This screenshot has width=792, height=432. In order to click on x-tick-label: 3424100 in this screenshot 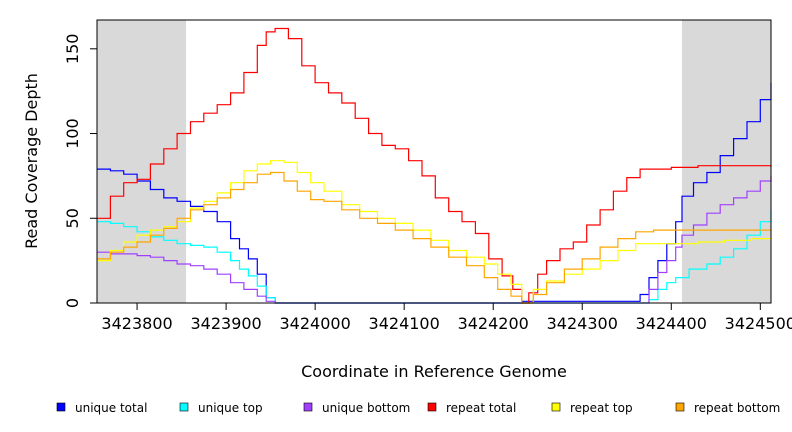, I will do `click(404, 323)`.